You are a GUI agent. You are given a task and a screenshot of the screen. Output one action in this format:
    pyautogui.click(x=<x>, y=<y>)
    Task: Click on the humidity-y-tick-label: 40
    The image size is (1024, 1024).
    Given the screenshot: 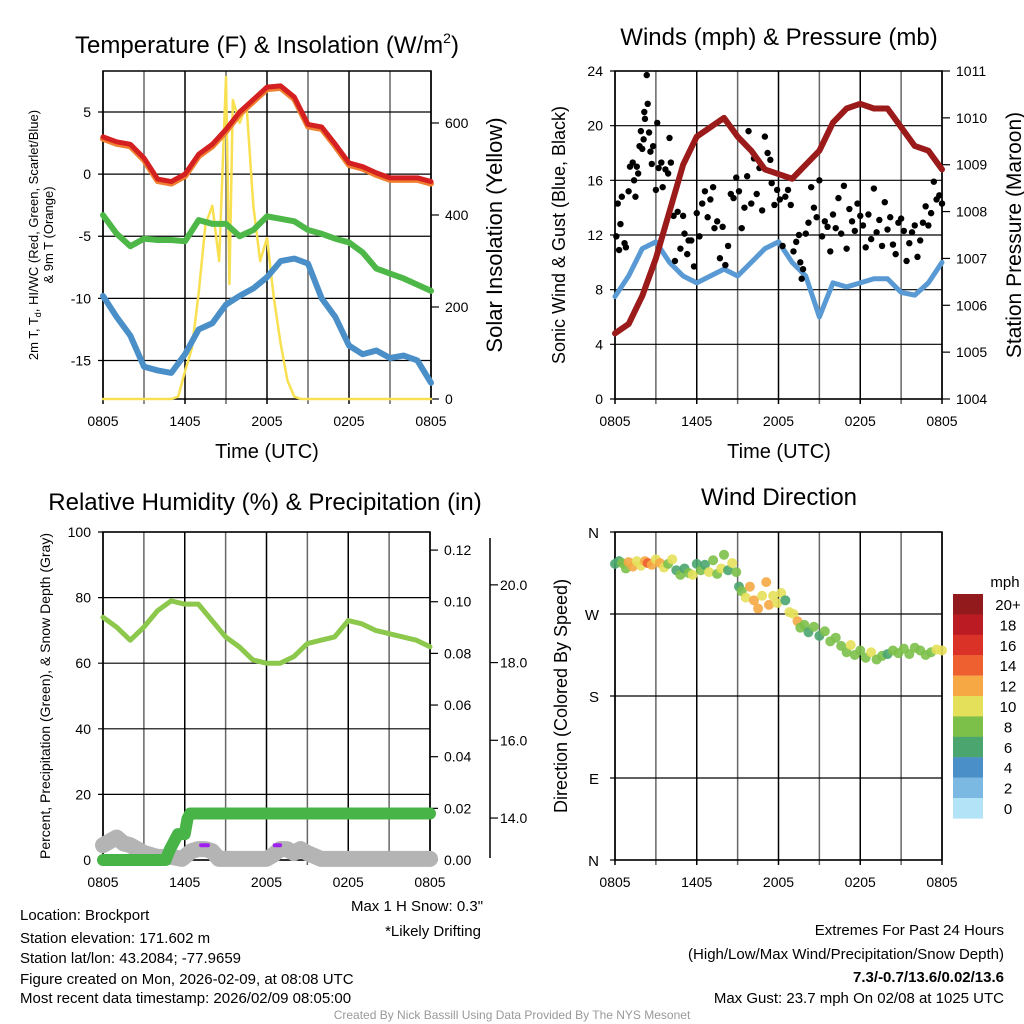 What is the action you would take?
    pyautogui.click(x=83, y=729)
    